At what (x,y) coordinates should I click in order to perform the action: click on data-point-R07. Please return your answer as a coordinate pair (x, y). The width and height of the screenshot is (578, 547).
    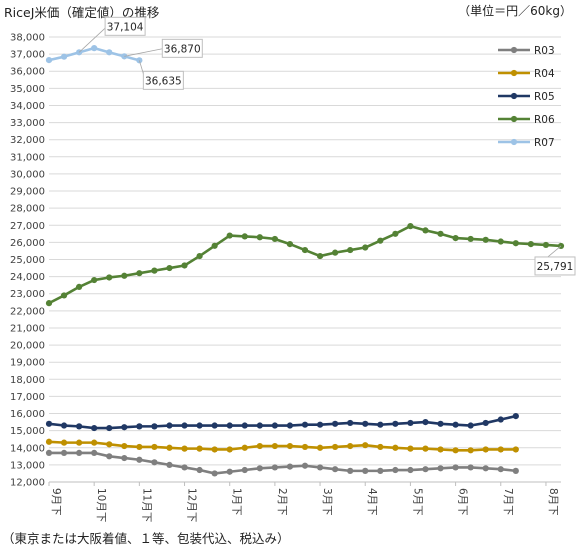
    Looking at the image, I should click on (94, 48).